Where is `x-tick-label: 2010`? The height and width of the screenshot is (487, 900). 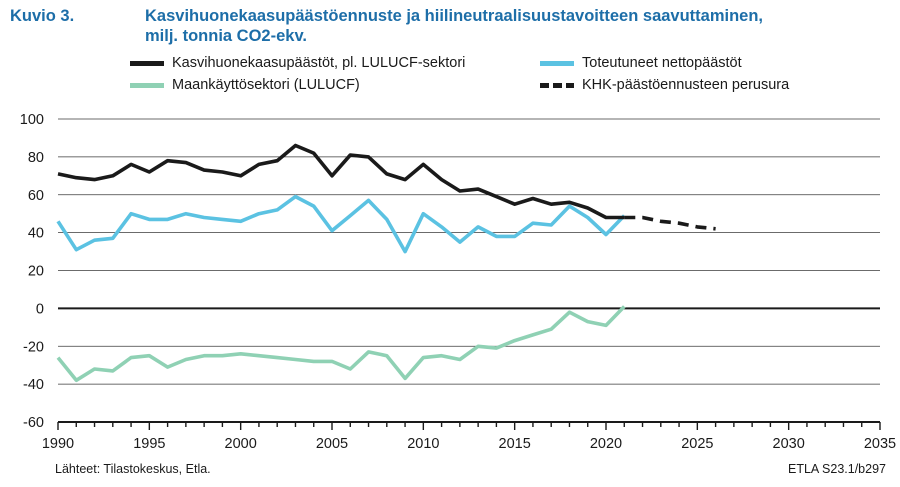
x-tick-label: 2010 is located at coordinates (423, 444).